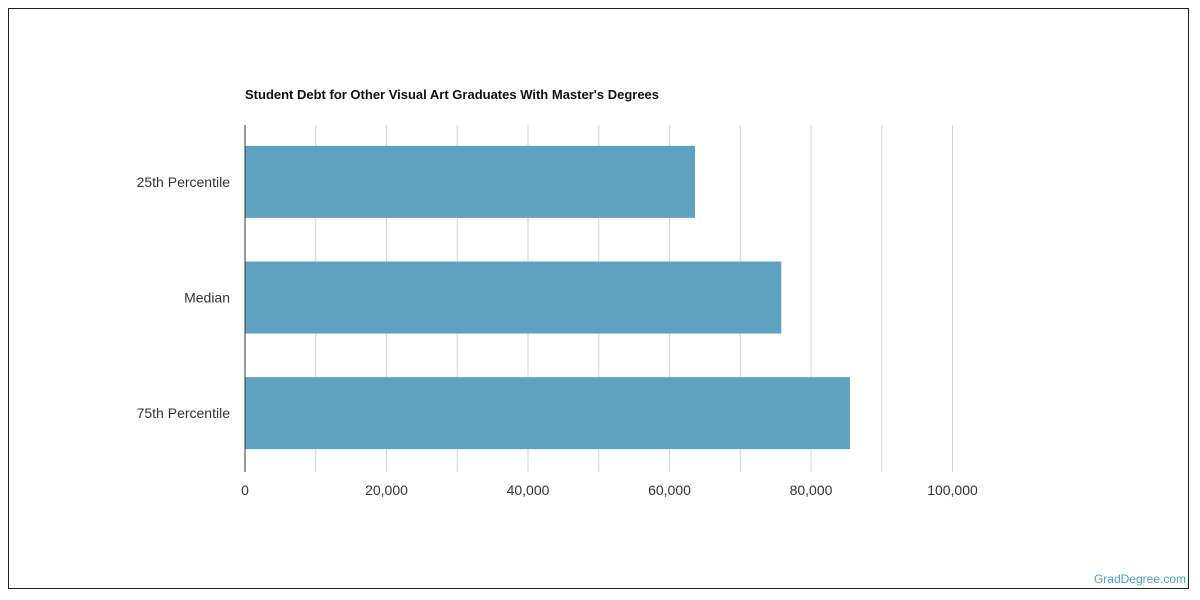 This screenshot has height=600, width=1200. Describe the element at coordinates (1139, 579) in the screenshot. I see `source-credit: GradDegree.com` at that location.